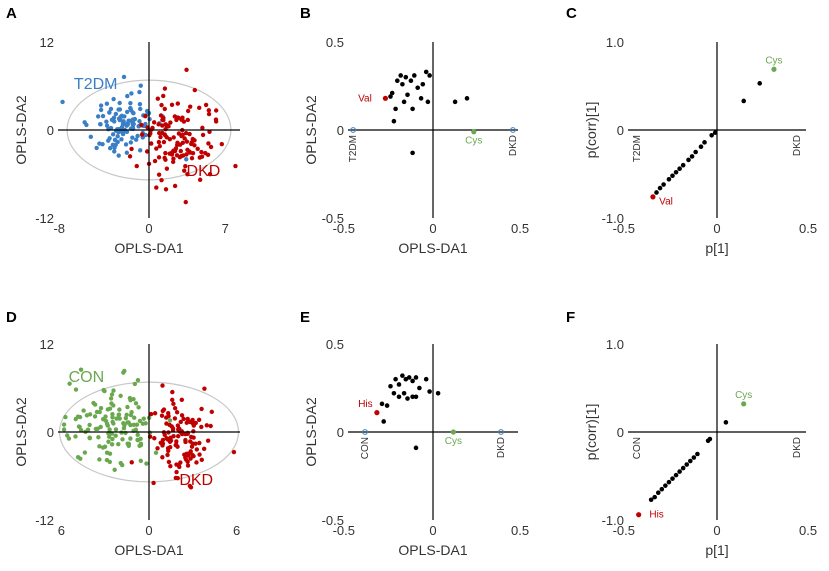  Describe the element at coordinates (11, 317) in the screenshot. I see `panel-label: D` at that location.